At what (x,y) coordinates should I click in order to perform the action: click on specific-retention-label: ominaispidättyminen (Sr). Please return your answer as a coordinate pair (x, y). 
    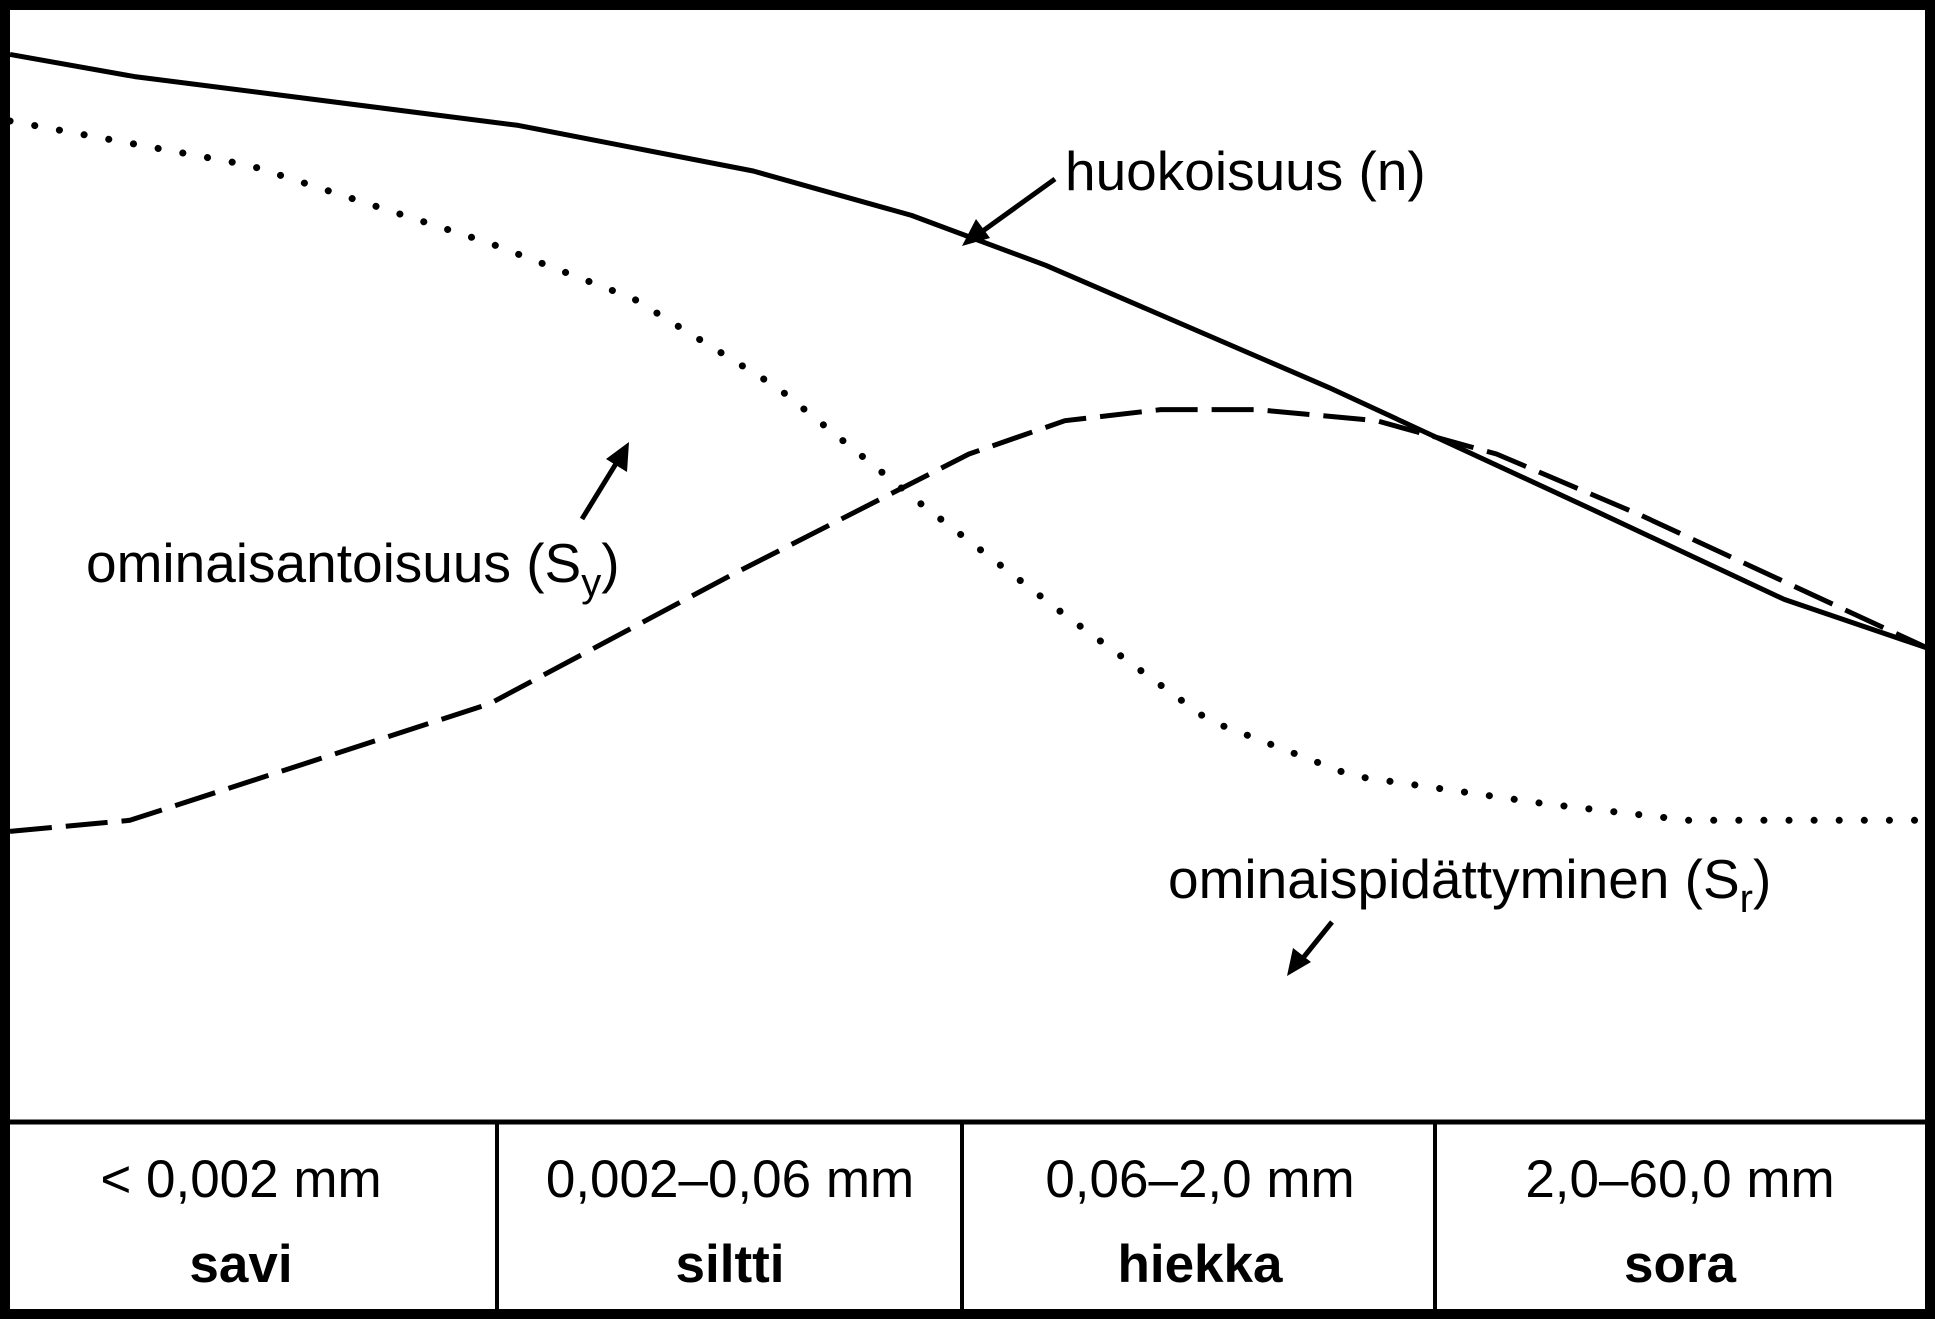
    Looking at the image, I should click on (1469, 884).